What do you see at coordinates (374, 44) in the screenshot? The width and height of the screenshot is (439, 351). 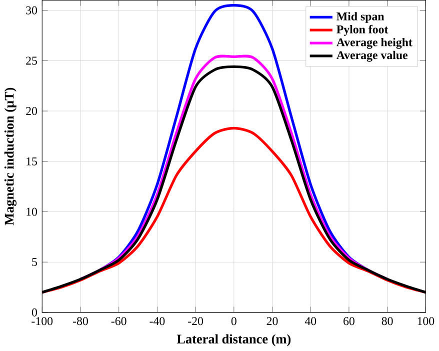 I see `legend-label: Average height` at bounding box center [374, 44].